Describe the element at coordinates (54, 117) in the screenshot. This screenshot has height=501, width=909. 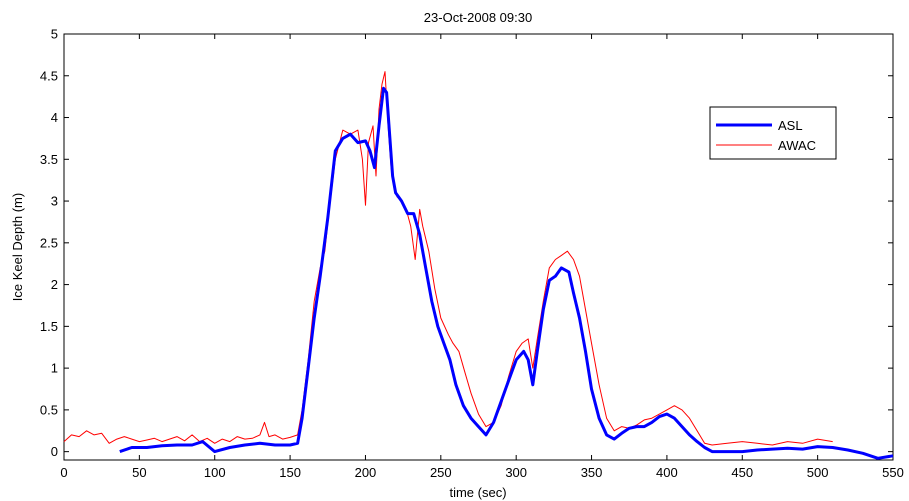
I see `y-tick-label: 4` at that location.